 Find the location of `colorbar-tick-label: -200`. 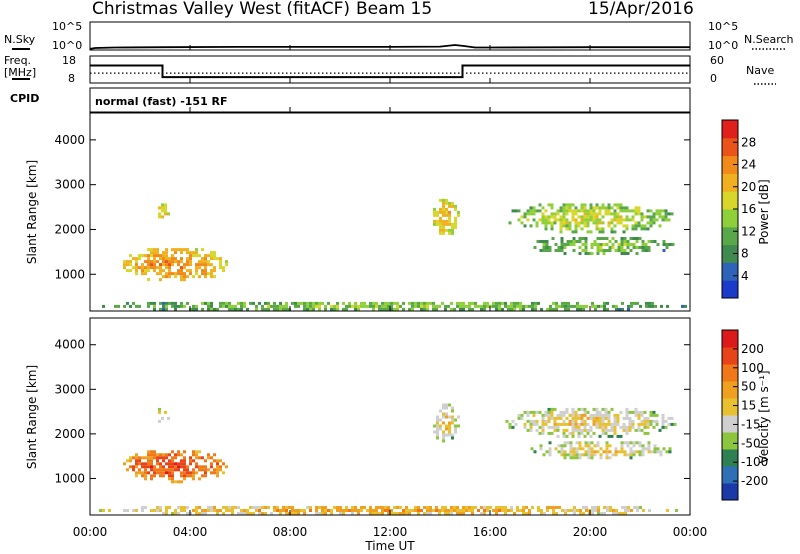

colorbar-tick-label: -200 is located at coordinates (754, 481).